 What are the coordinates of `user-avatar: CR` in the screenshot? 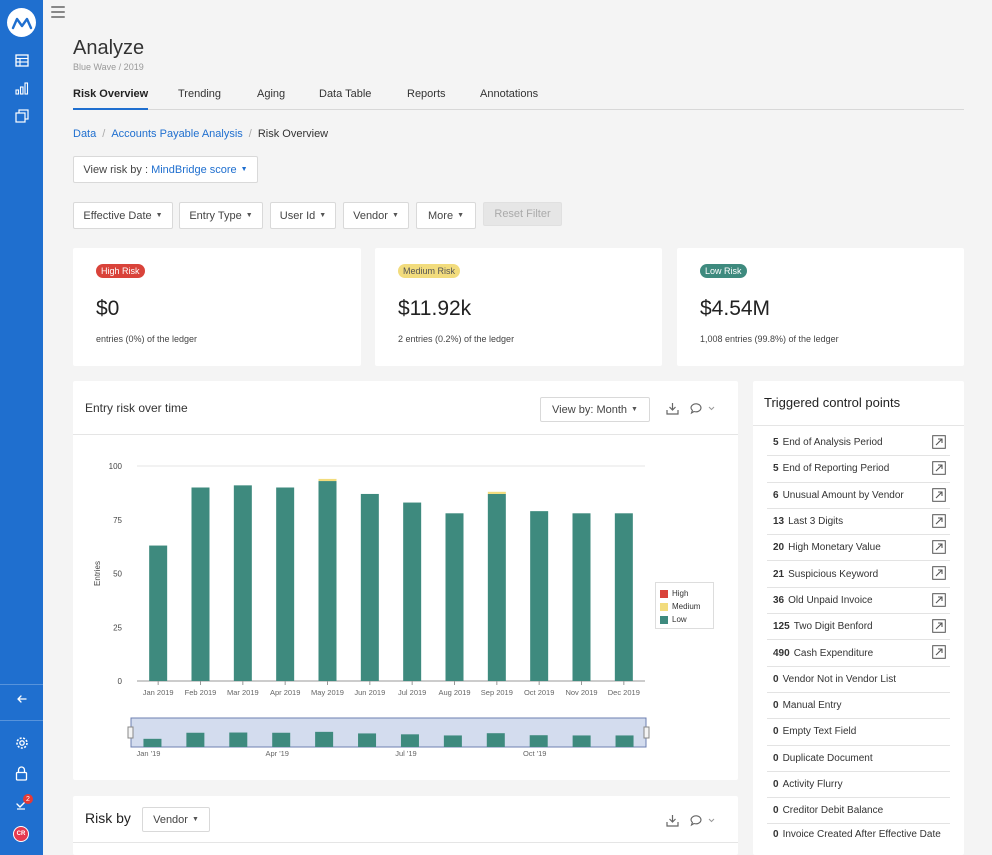 It's located at (21, 834).